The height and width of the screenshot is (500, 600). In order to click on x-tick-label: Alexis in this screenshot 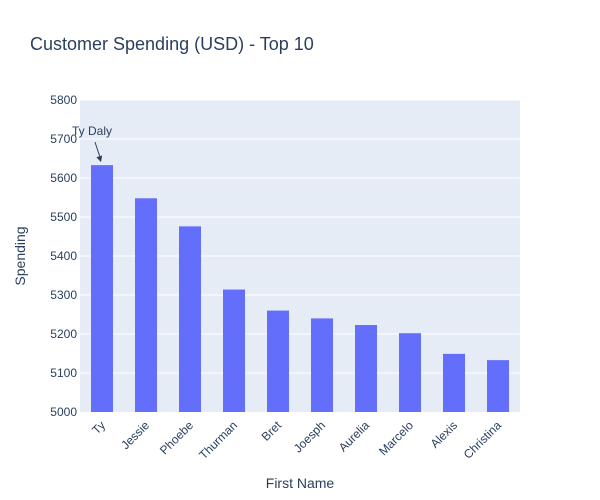, I will do `click(444, 434)`.